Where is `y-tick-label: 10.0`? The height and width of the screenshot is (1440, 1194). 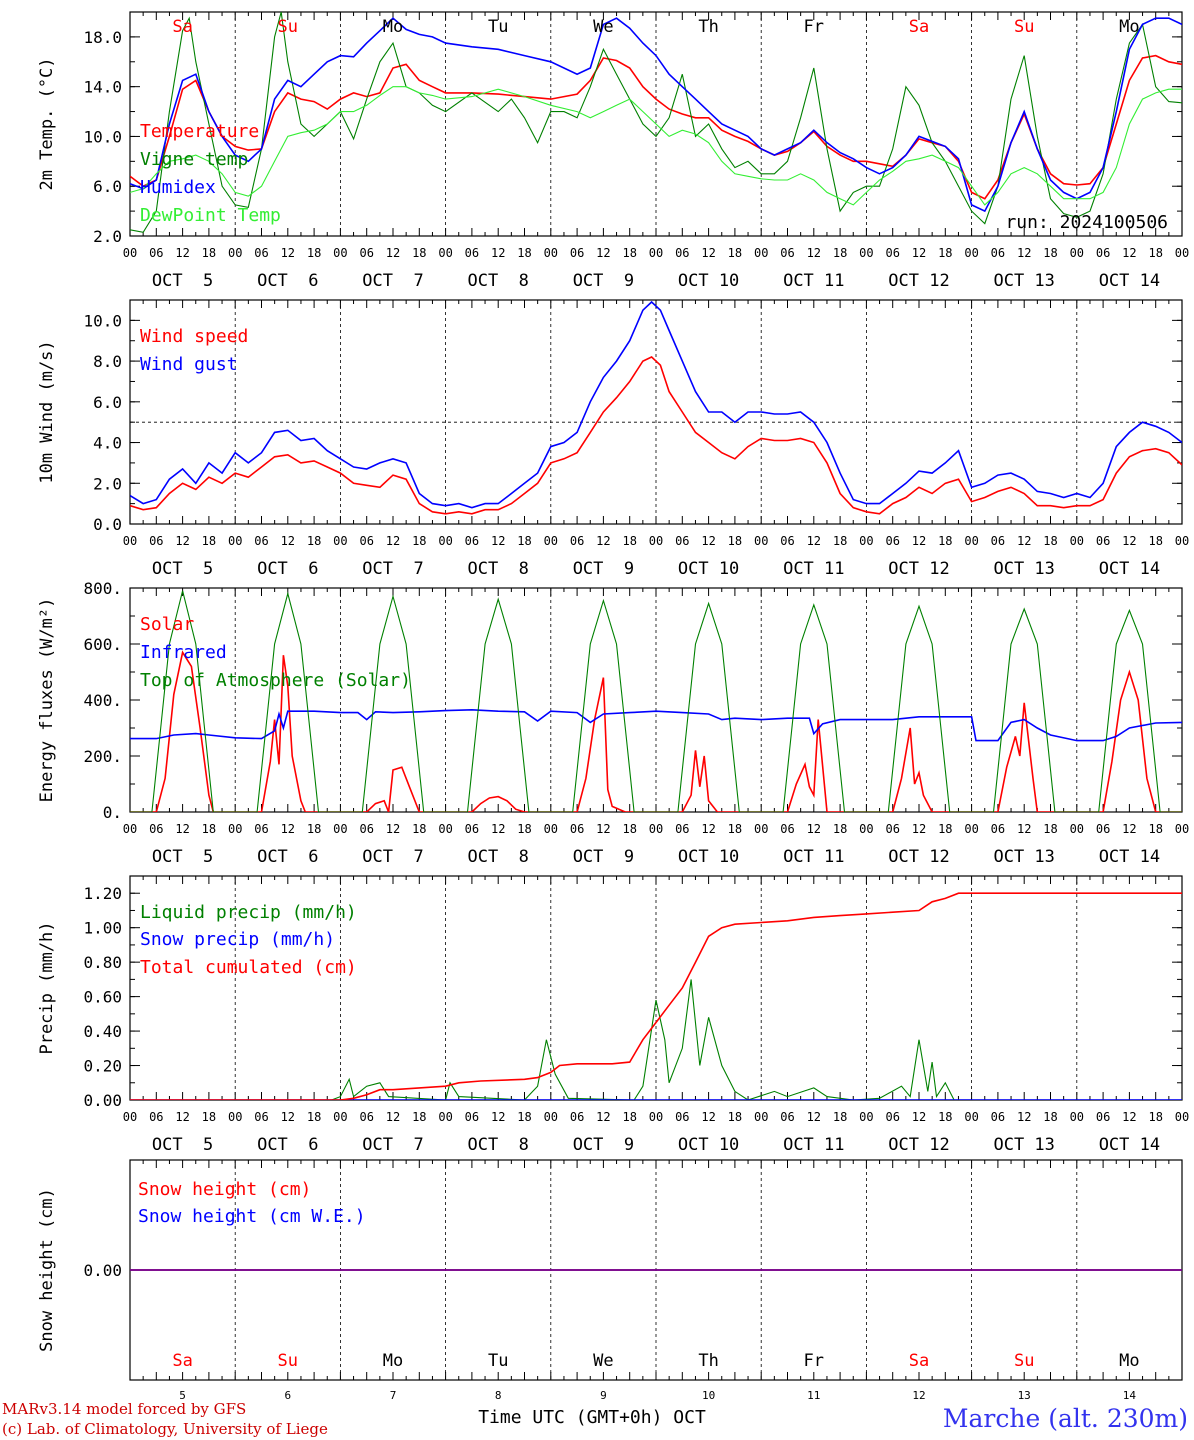 y-tick-label: 10.0 is located at coordinates (102, 136).